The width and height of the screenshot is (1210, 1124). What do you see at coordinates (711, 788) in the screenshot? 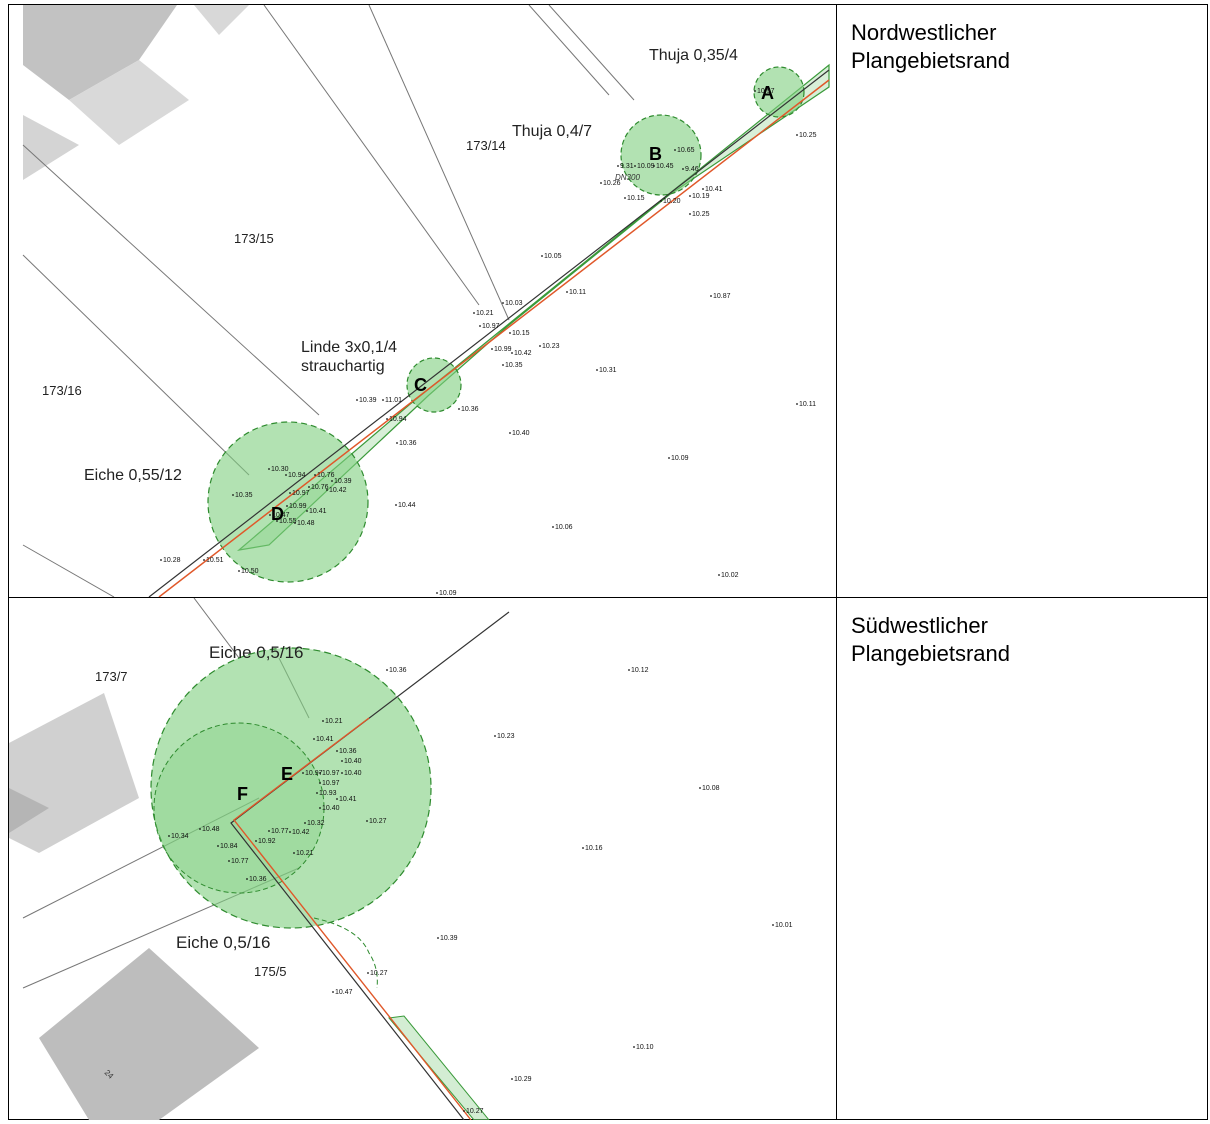
I see `height-point-label: 10.08` at bounding box center [711, 788].